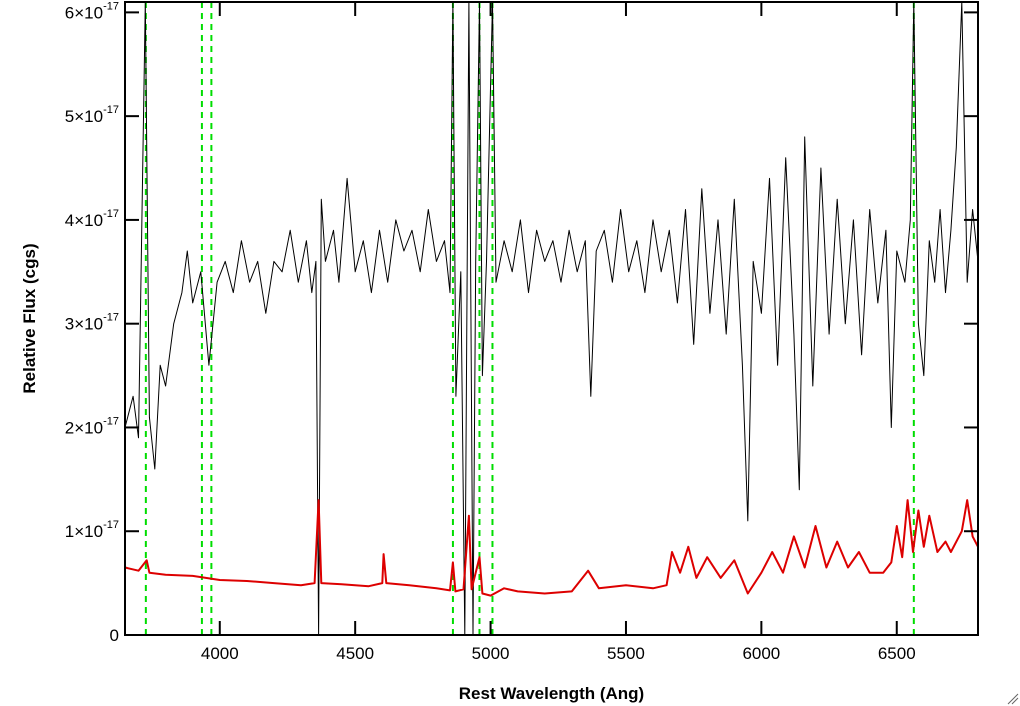  What do you see at coordinates (897, 653) in the screenshot?
I see `x-tick-label-5: 6500` at bounding box center [897, 653].